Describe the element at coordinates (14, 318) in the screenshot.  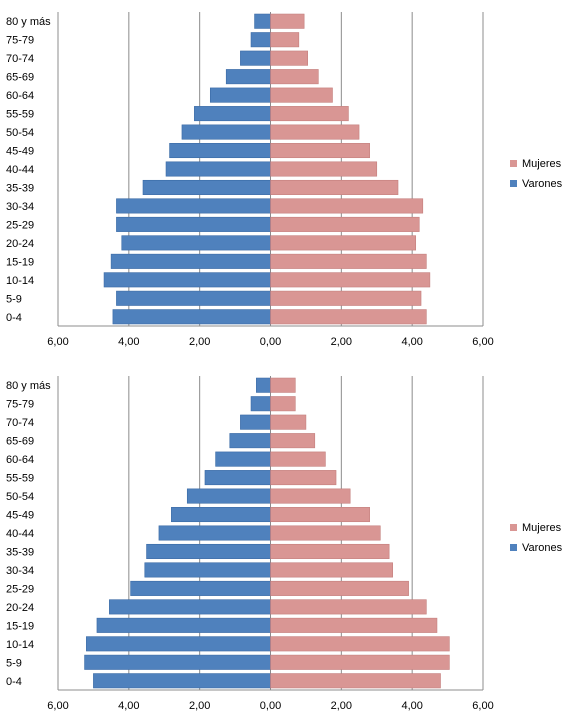
I see `y-tick-label: 0-4` at that location.